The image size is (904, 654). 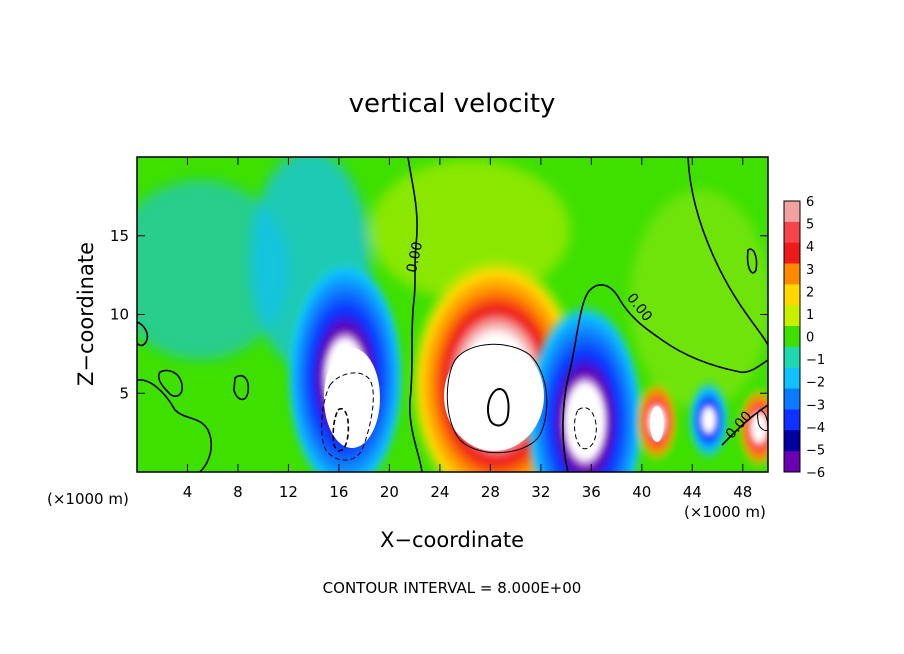 I want to click on downdraft-core-white, so click(x=352, y=398).